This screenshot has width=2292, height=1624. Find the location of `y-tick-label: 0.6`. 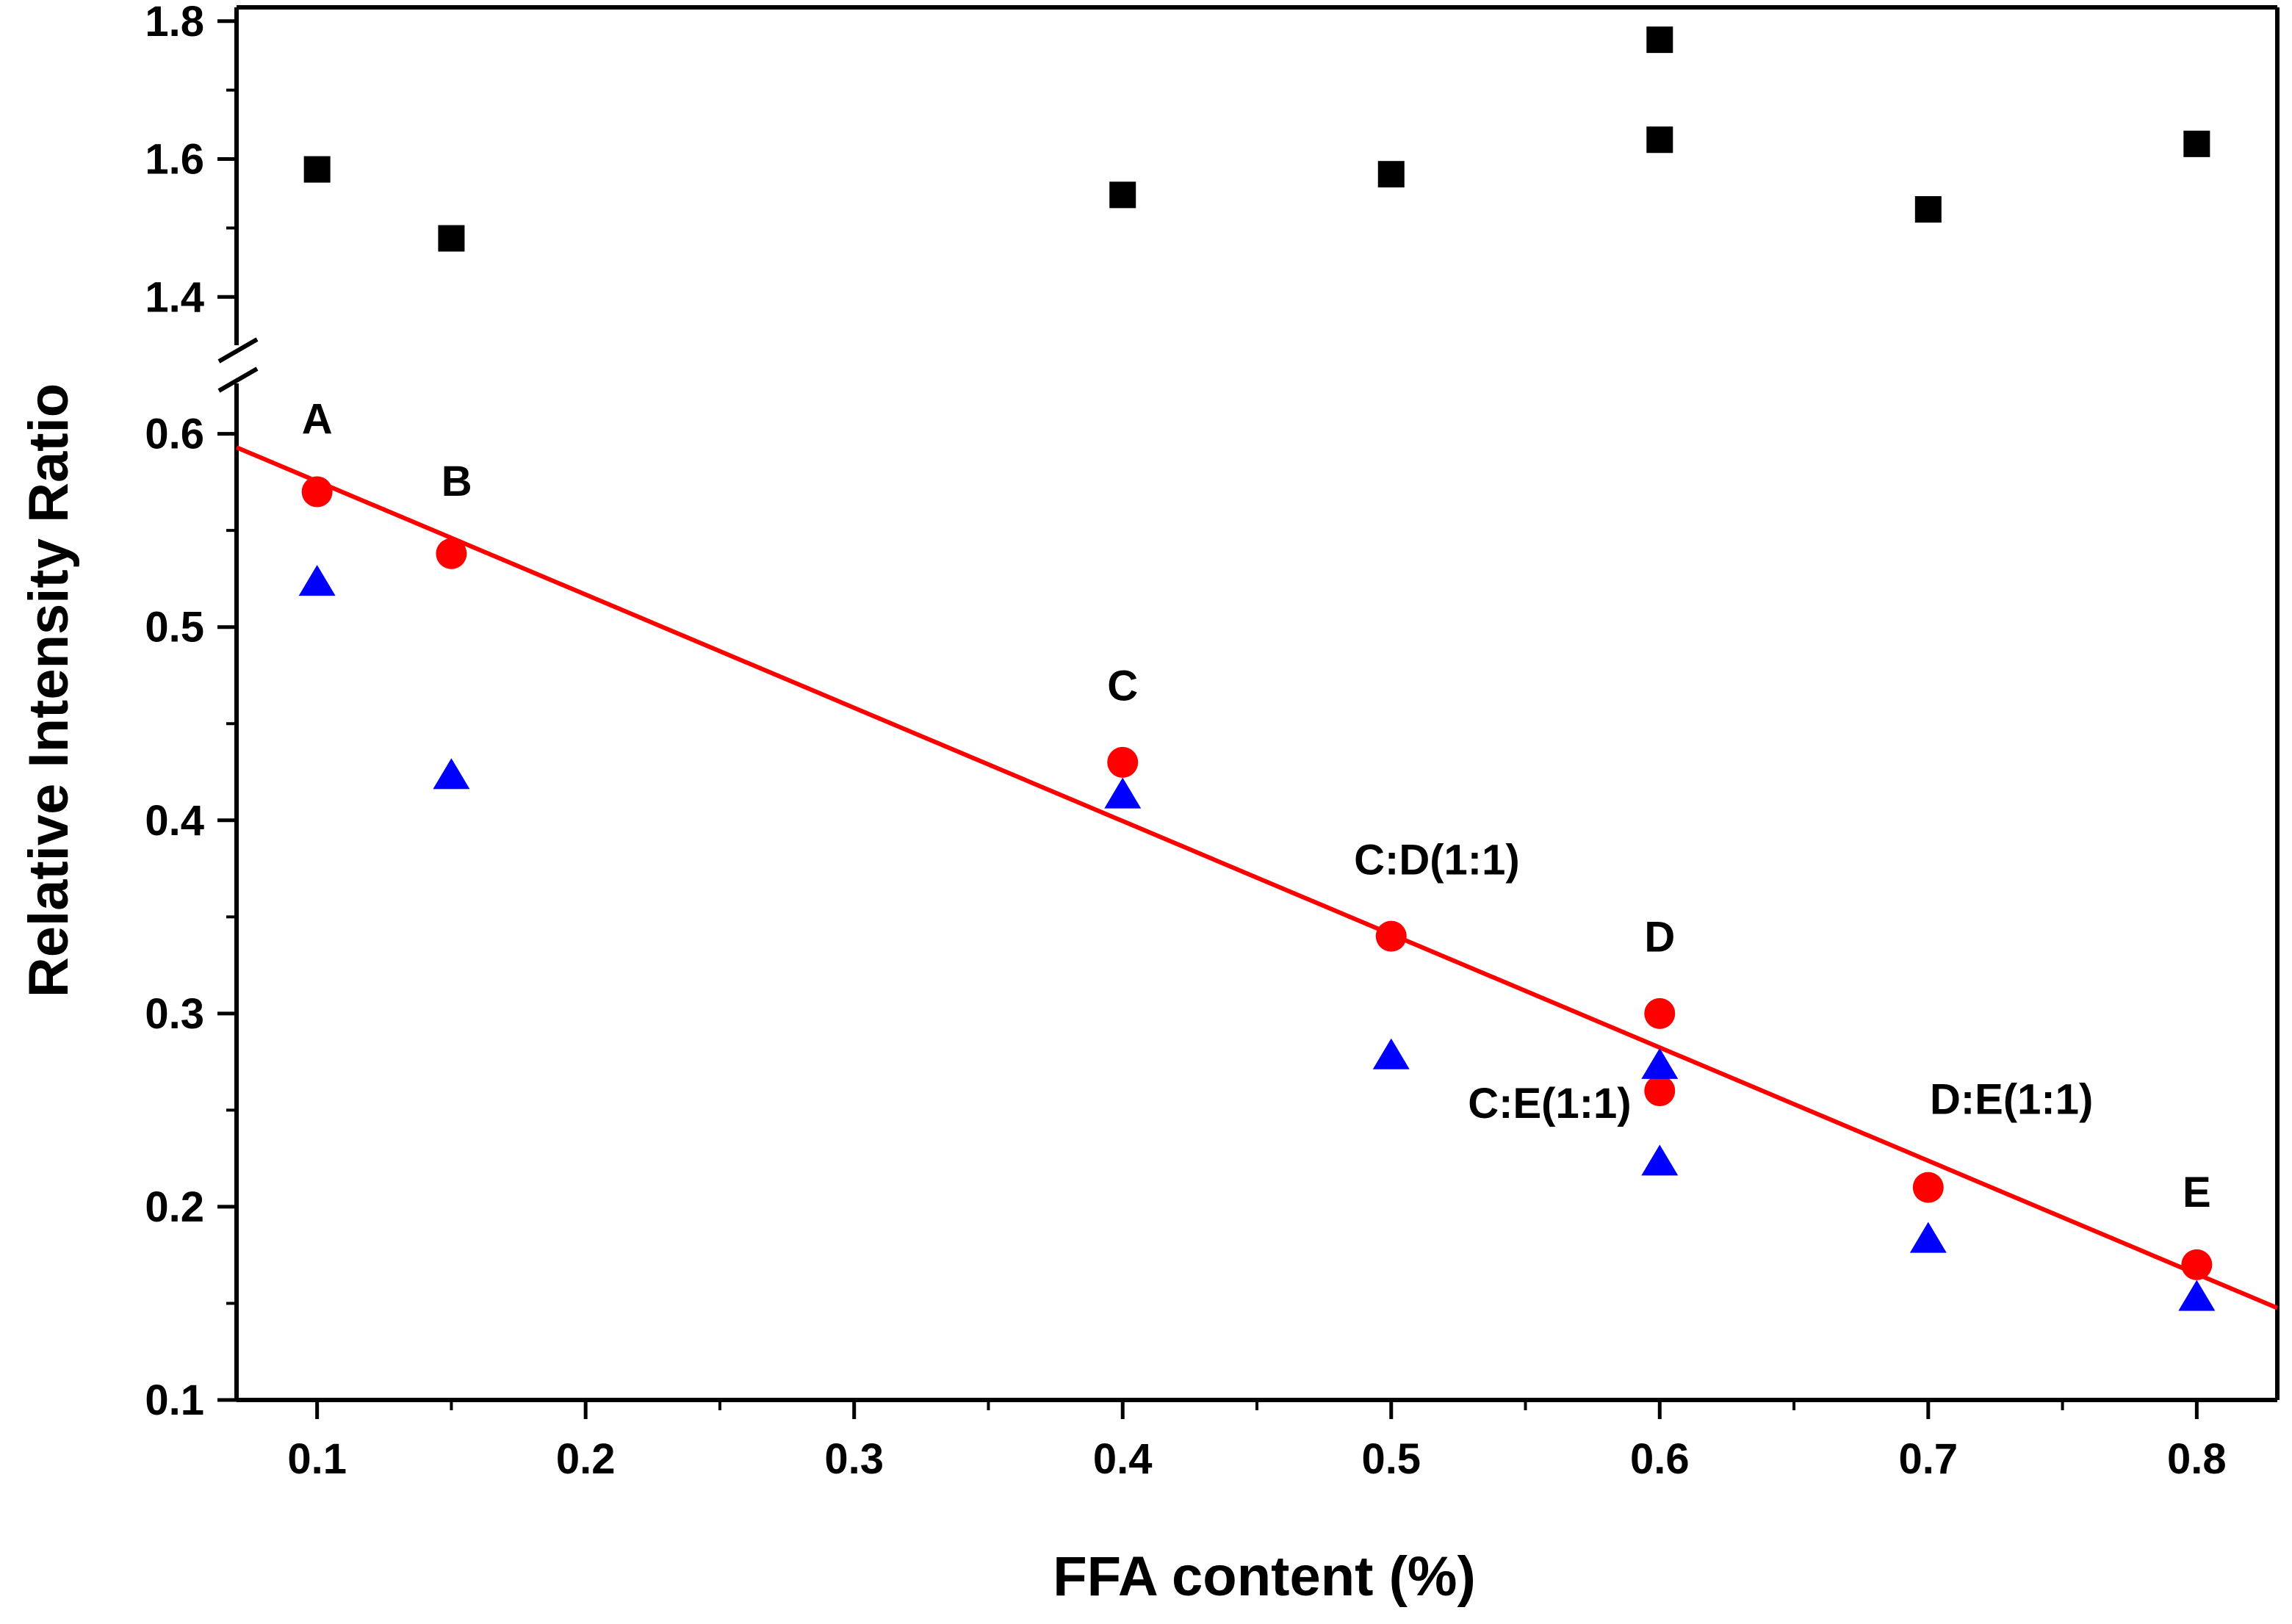

y-tick-label: 0.6 is located at coordinates (175, 434).